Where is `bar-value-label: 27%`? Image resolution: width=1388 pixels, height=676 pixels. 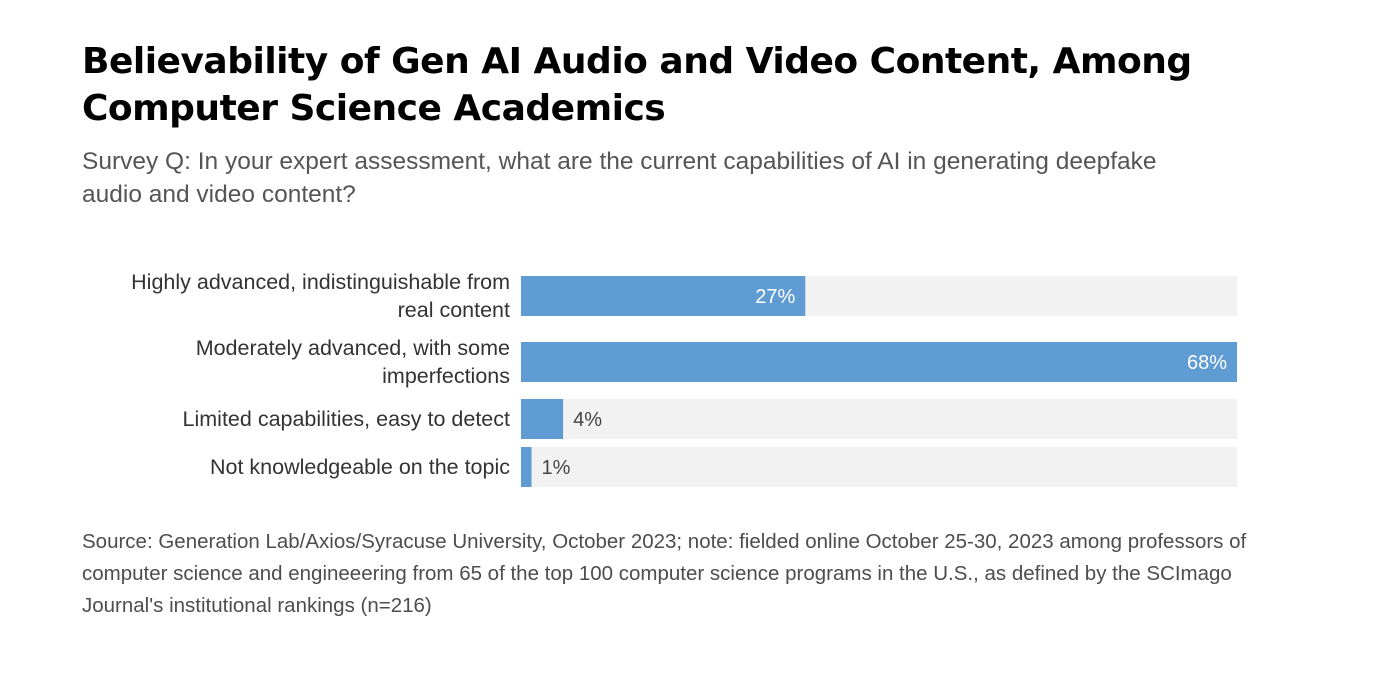 bar-value-label: 27% is located at coordinates (775, 297).